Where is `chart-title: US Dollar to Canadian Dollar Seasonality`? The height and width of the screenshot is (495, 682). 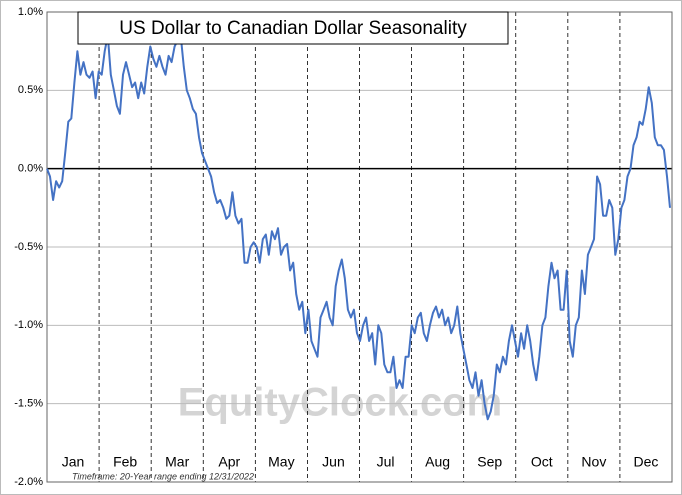
chart-title: US Dollar to Canadian Dollar Seasonality is located at coordinates (293, 28).